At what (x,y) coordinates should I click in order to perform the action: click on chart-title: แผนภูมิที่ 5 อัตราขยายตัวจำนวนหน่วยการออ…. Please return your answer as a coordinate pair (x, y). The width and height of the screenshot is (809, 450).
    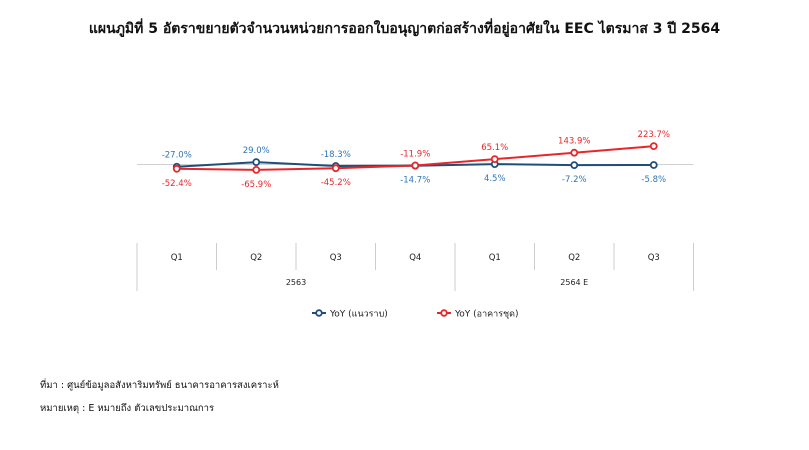
    Looking at the image, I should click on (404, 29).